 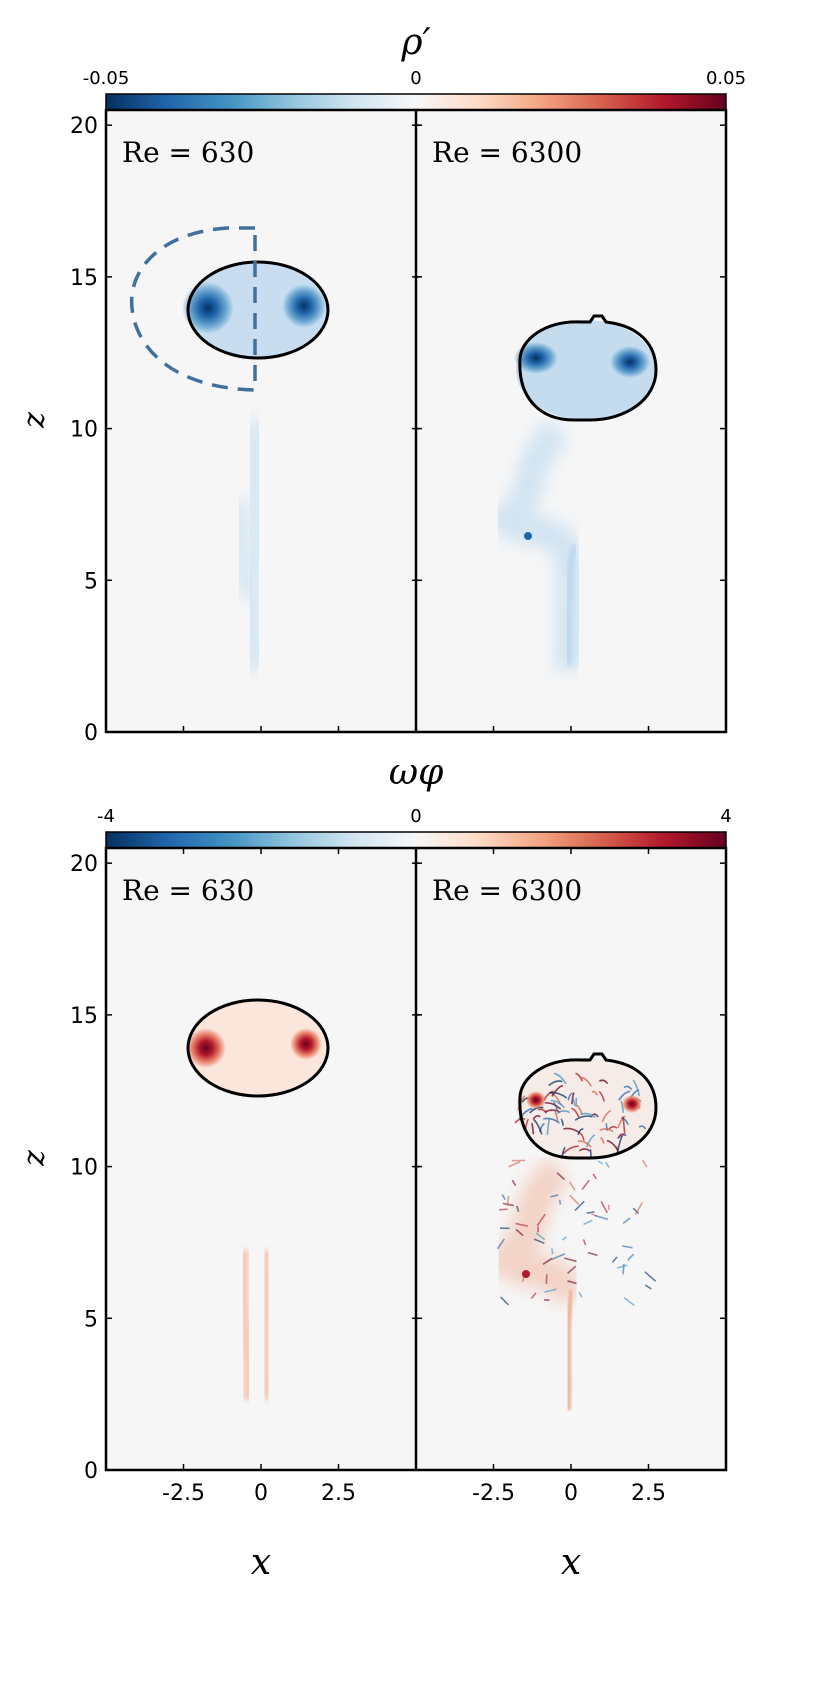 I want to click on density-right-bubble-fill, so click(x=586, y=370).